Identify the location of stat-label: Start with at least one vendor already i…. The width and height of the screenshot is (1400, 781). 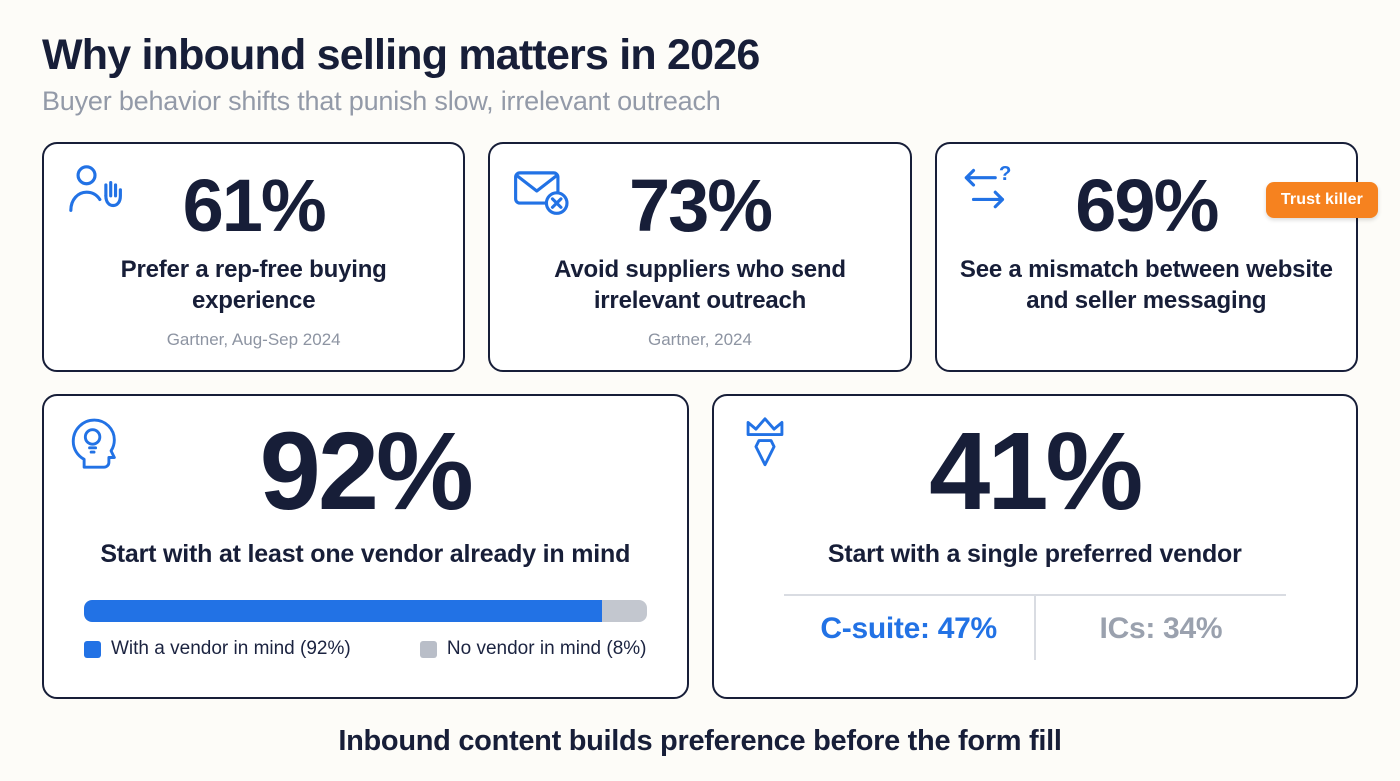
(365, 554).